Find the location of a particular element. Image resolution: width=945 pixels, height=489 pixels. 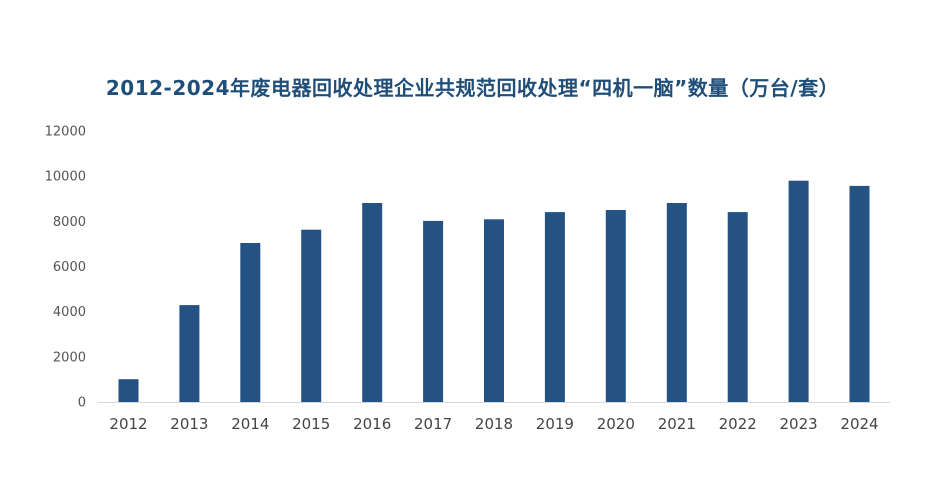

y-tick-label: 4000 is located at coordinates (69, 312).